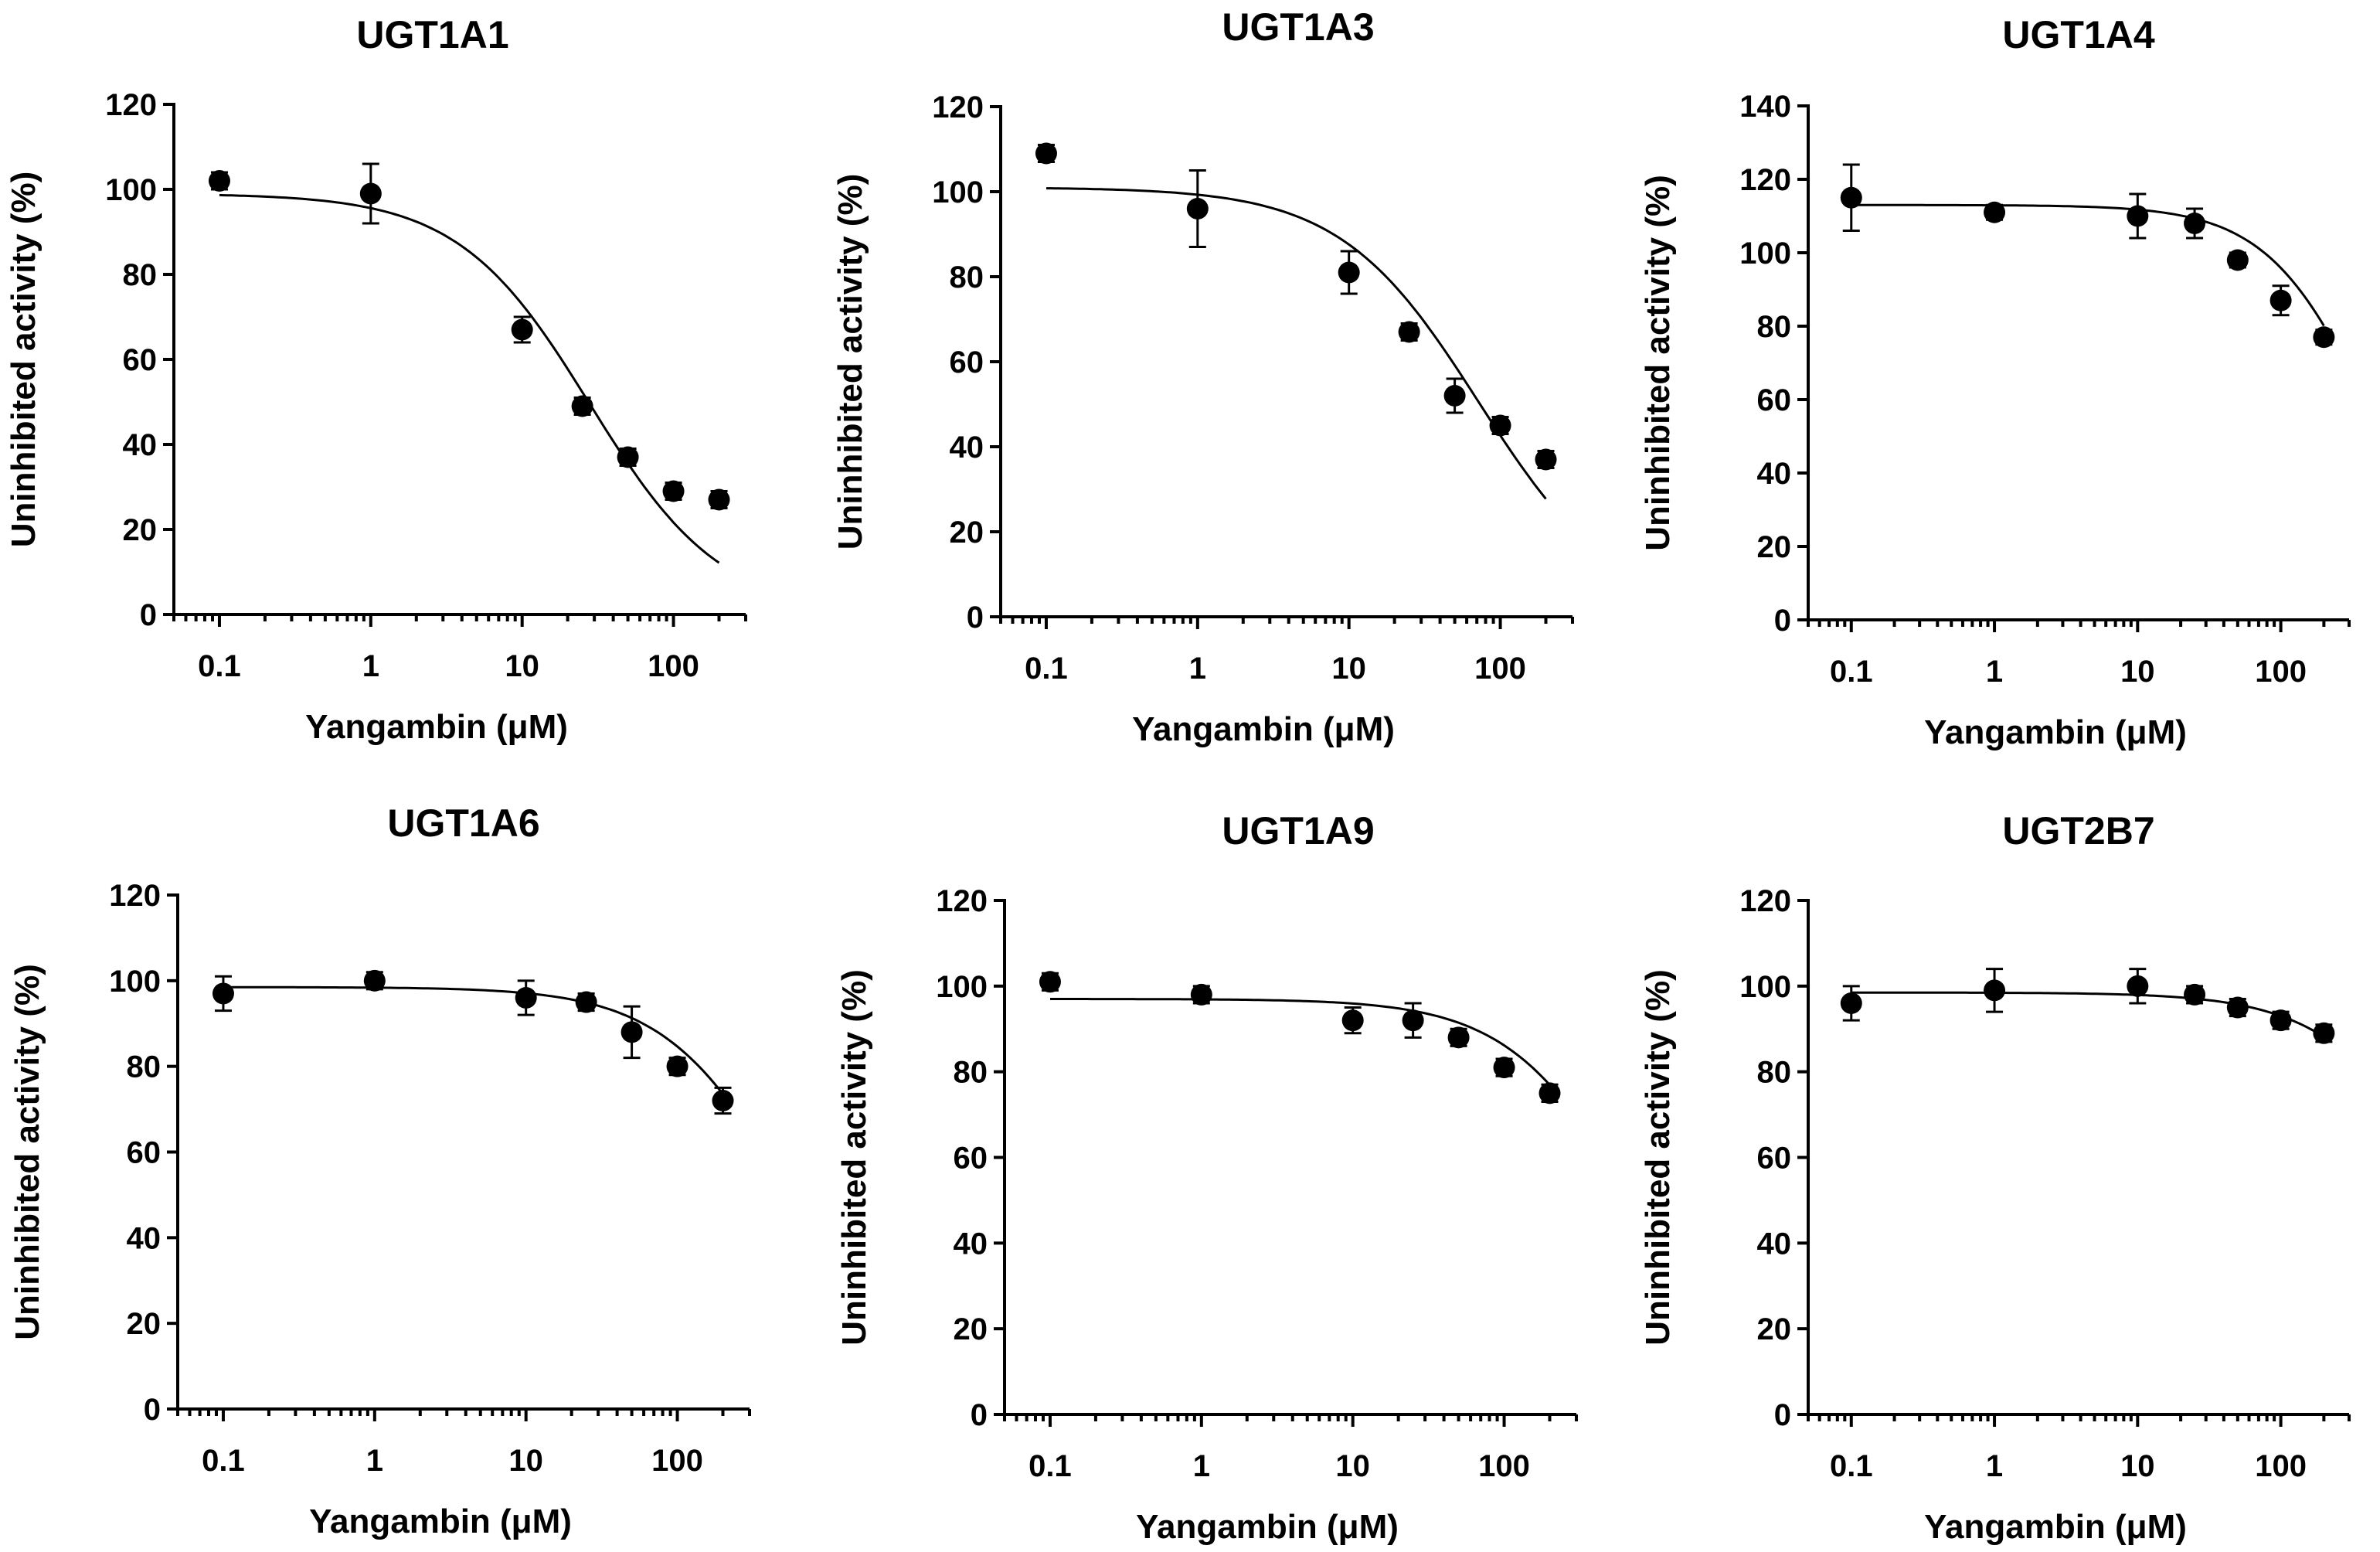  Describe the element at coordinates (463, 823) in the screenshot. I see `panel-title: UGT1A6` at that location.